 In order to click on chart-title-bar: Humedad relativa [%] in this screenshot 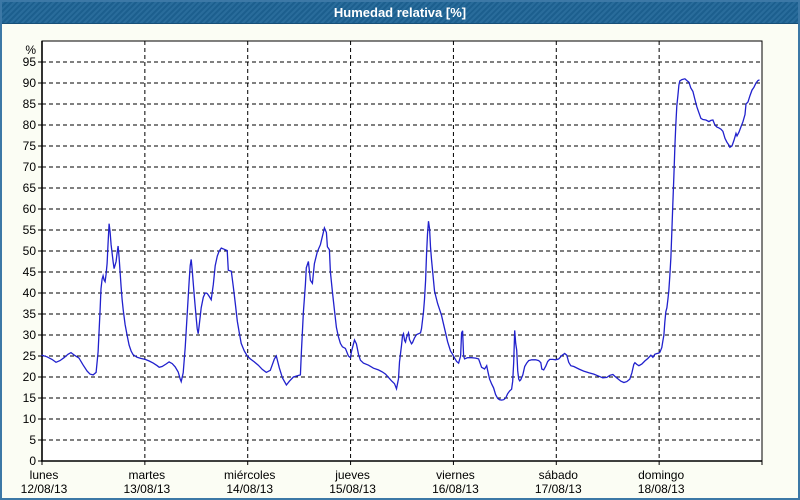, I will do `click(400, 13)`.